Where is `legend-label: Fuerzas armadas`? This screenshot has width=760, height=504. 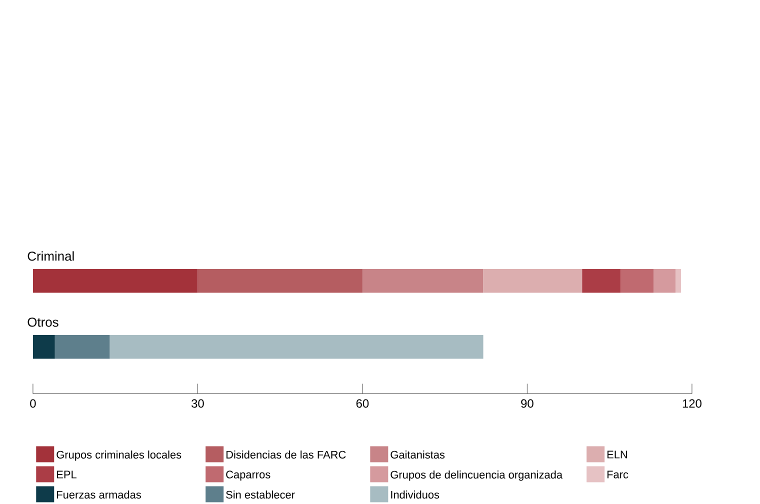 legend-label: Fuerzas armadas is located at coordinates (99, 494).